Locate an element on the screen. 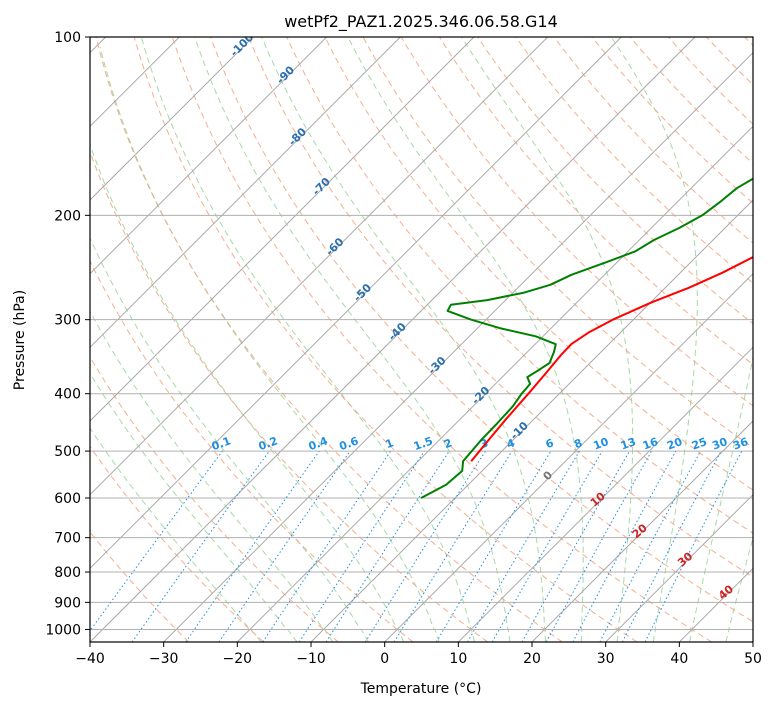  mixing-ratio-label: 2 is located at coordinates (448, 443).